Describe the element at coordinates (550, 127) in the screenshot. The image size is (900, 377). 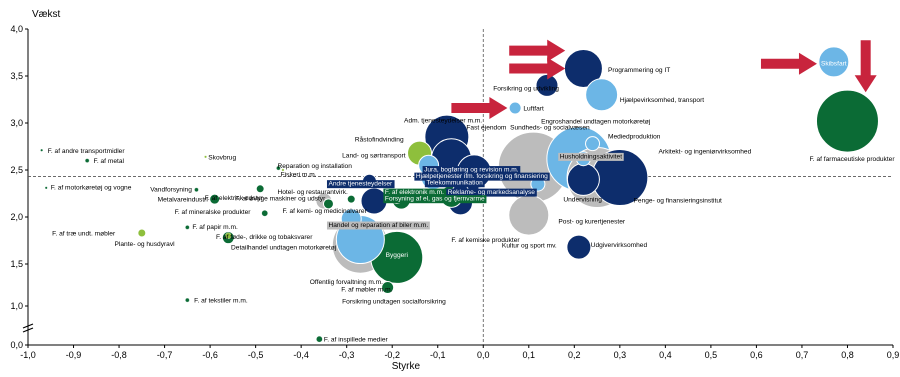
I see `point-label: Sundheds- og socialvæsen` at that location.